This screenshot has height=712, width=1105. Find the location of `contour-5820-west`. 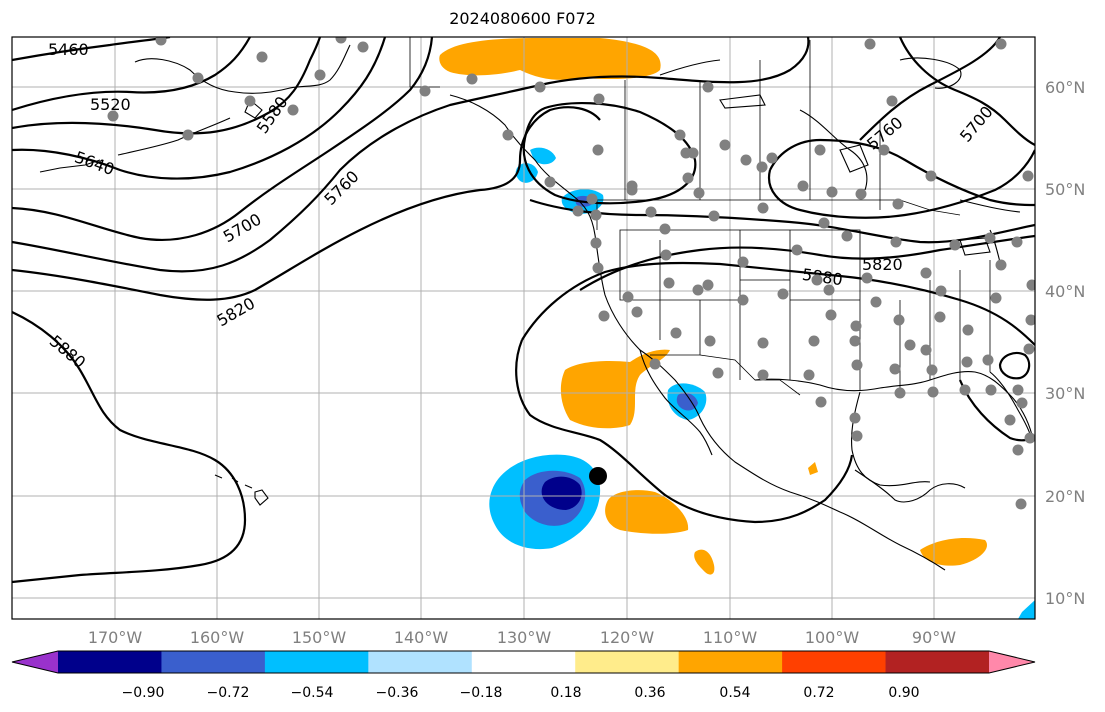

contour-5820-west is located at coordinates (306, 203).